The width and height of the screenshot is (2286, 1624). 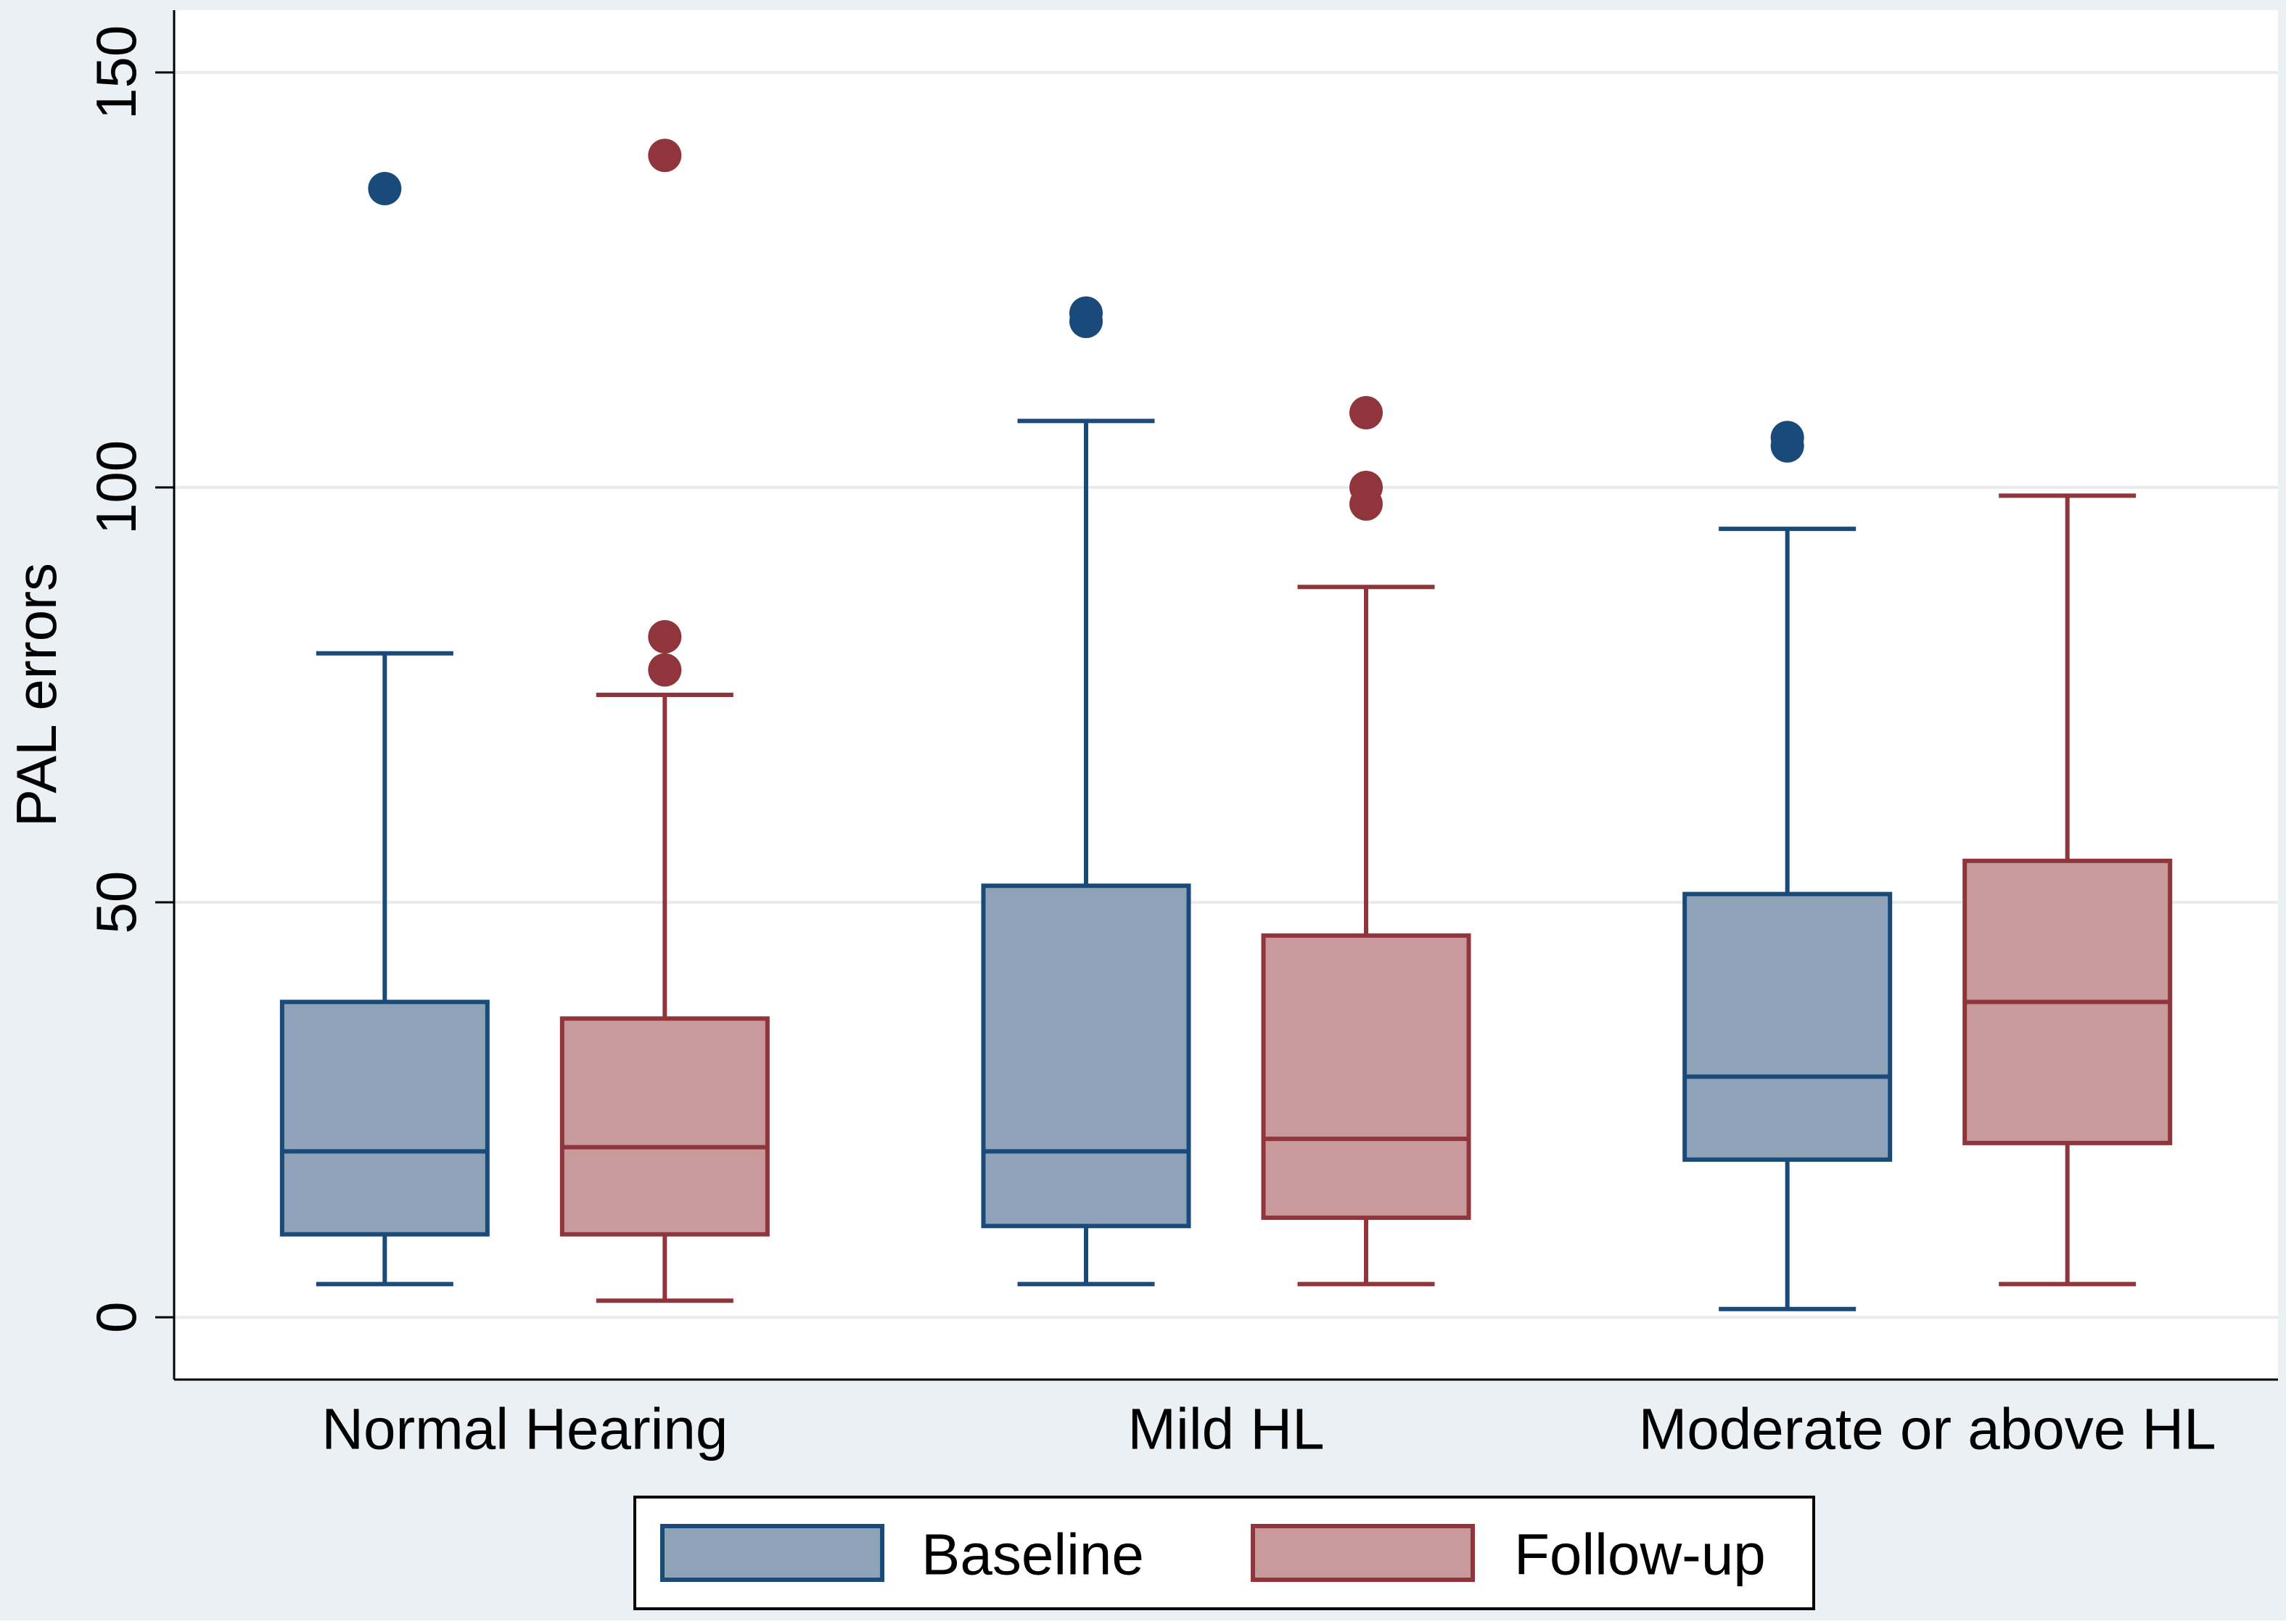 I want to click on x-tick-label-mild-hl: Mild HL, so click(x=1225, y=1429).